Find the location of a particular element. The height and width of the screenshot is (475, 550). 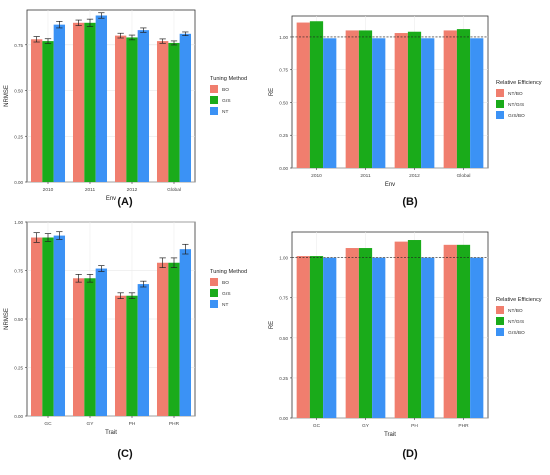

panel-label: (A) is located at coordinates (125, 202).